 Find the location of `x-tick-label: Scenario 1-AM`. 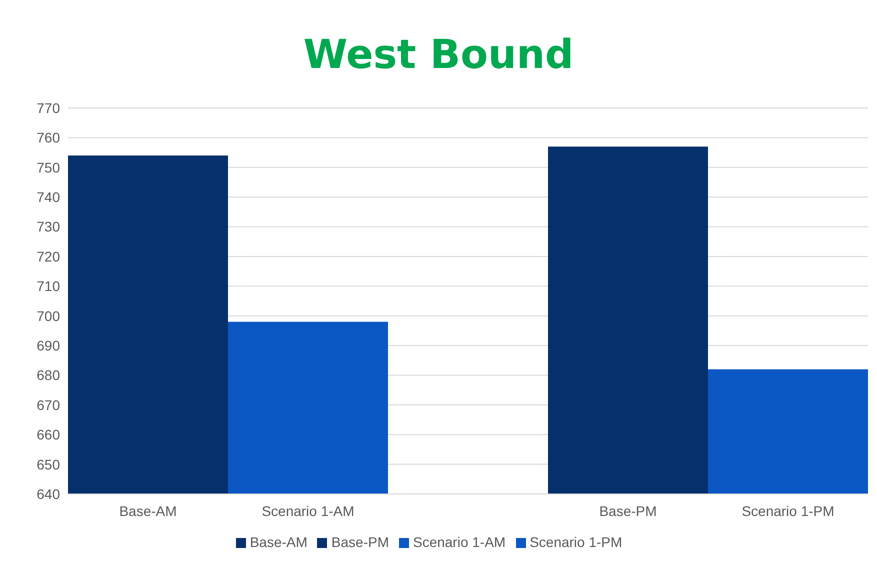

x-tick-label: Scenario 1-AM is located at coordinates (308, 511).